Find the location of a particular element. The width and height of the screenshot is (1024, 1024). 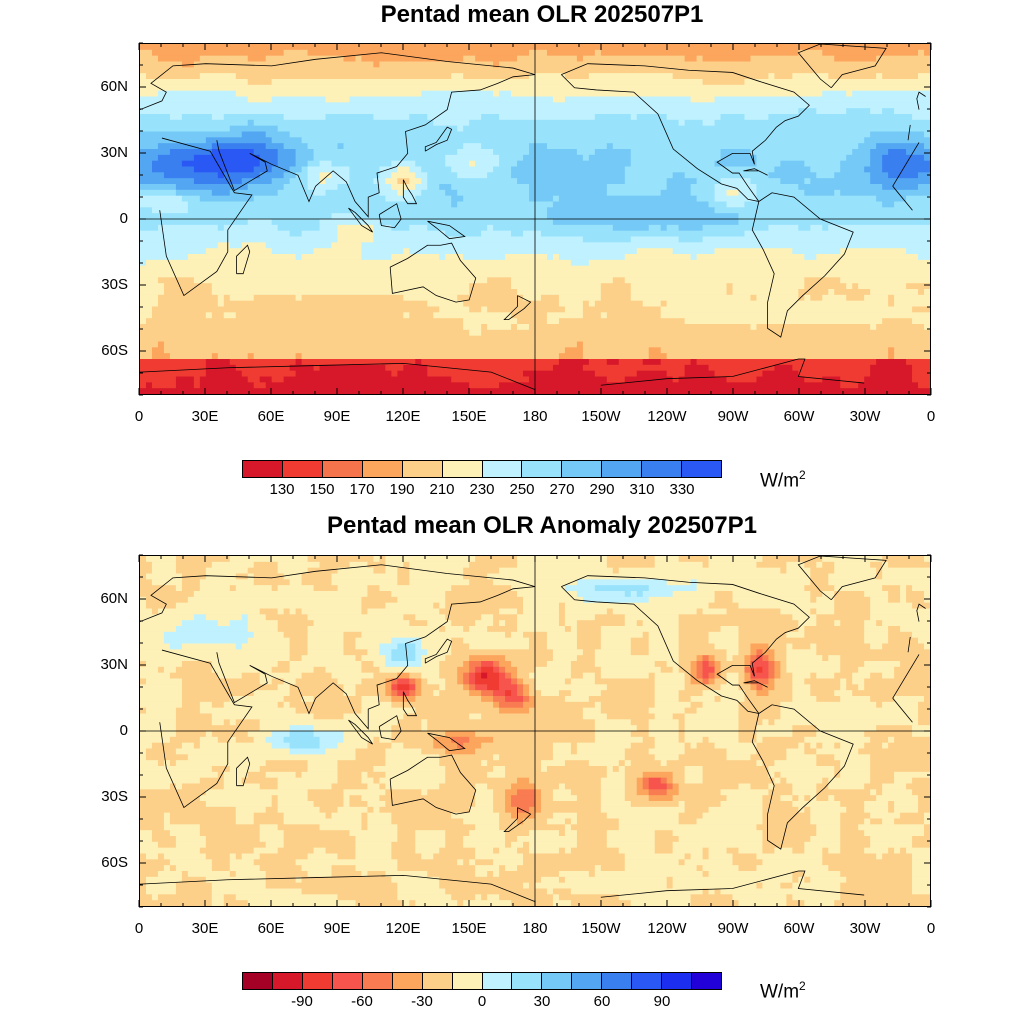

colorbar-tick-label: 90 is located at coordinates (662, 1001).